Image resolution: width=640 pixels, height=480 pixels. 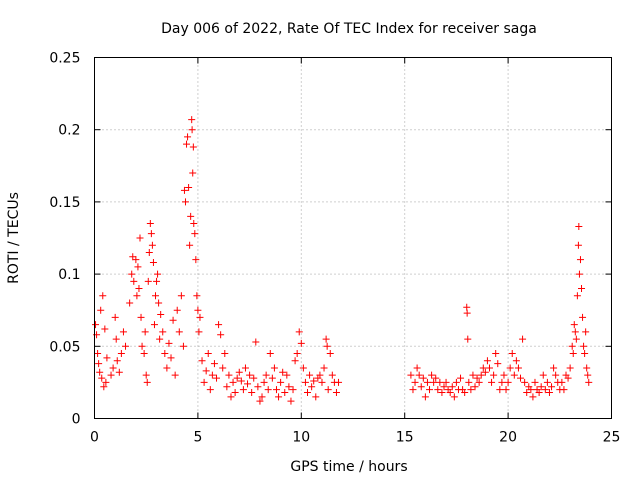 I want to click on x-tick-label: 5, so click(x=197, y=438).